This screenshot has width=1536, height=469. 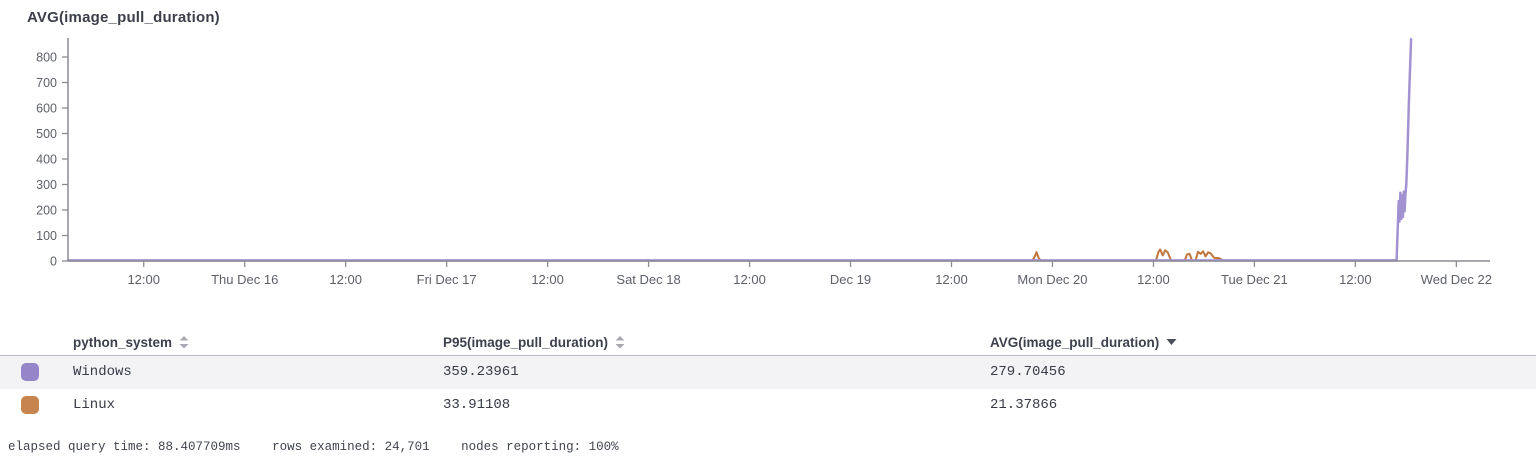 What do you see at coordinates (1254, 279) in the screenshot?
I see `svg-text: Tue Dec 21` at bounding box center [1254, 279].